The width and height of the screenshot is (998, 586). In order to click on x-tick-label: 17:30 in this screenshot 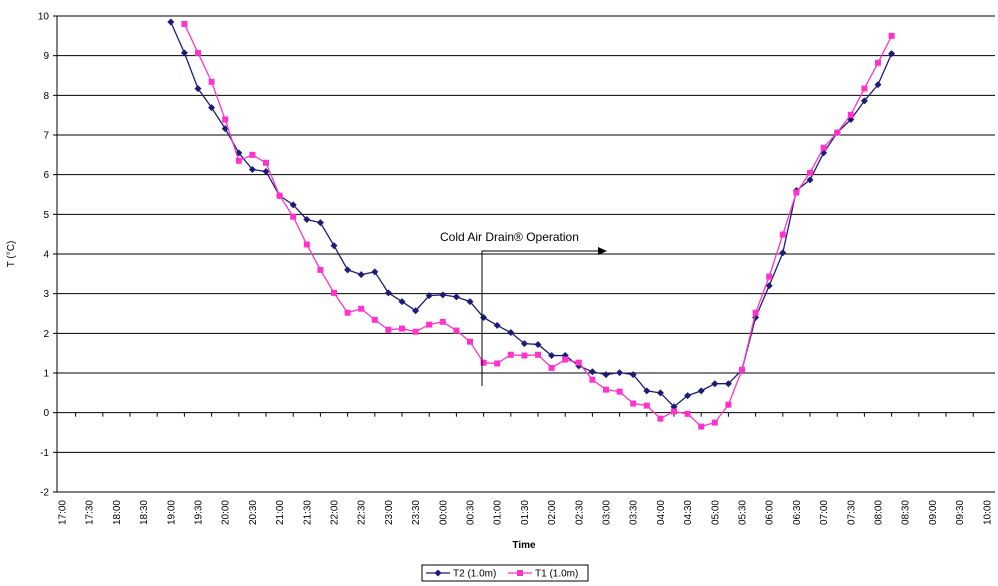, I will do `click(90, 512)`.